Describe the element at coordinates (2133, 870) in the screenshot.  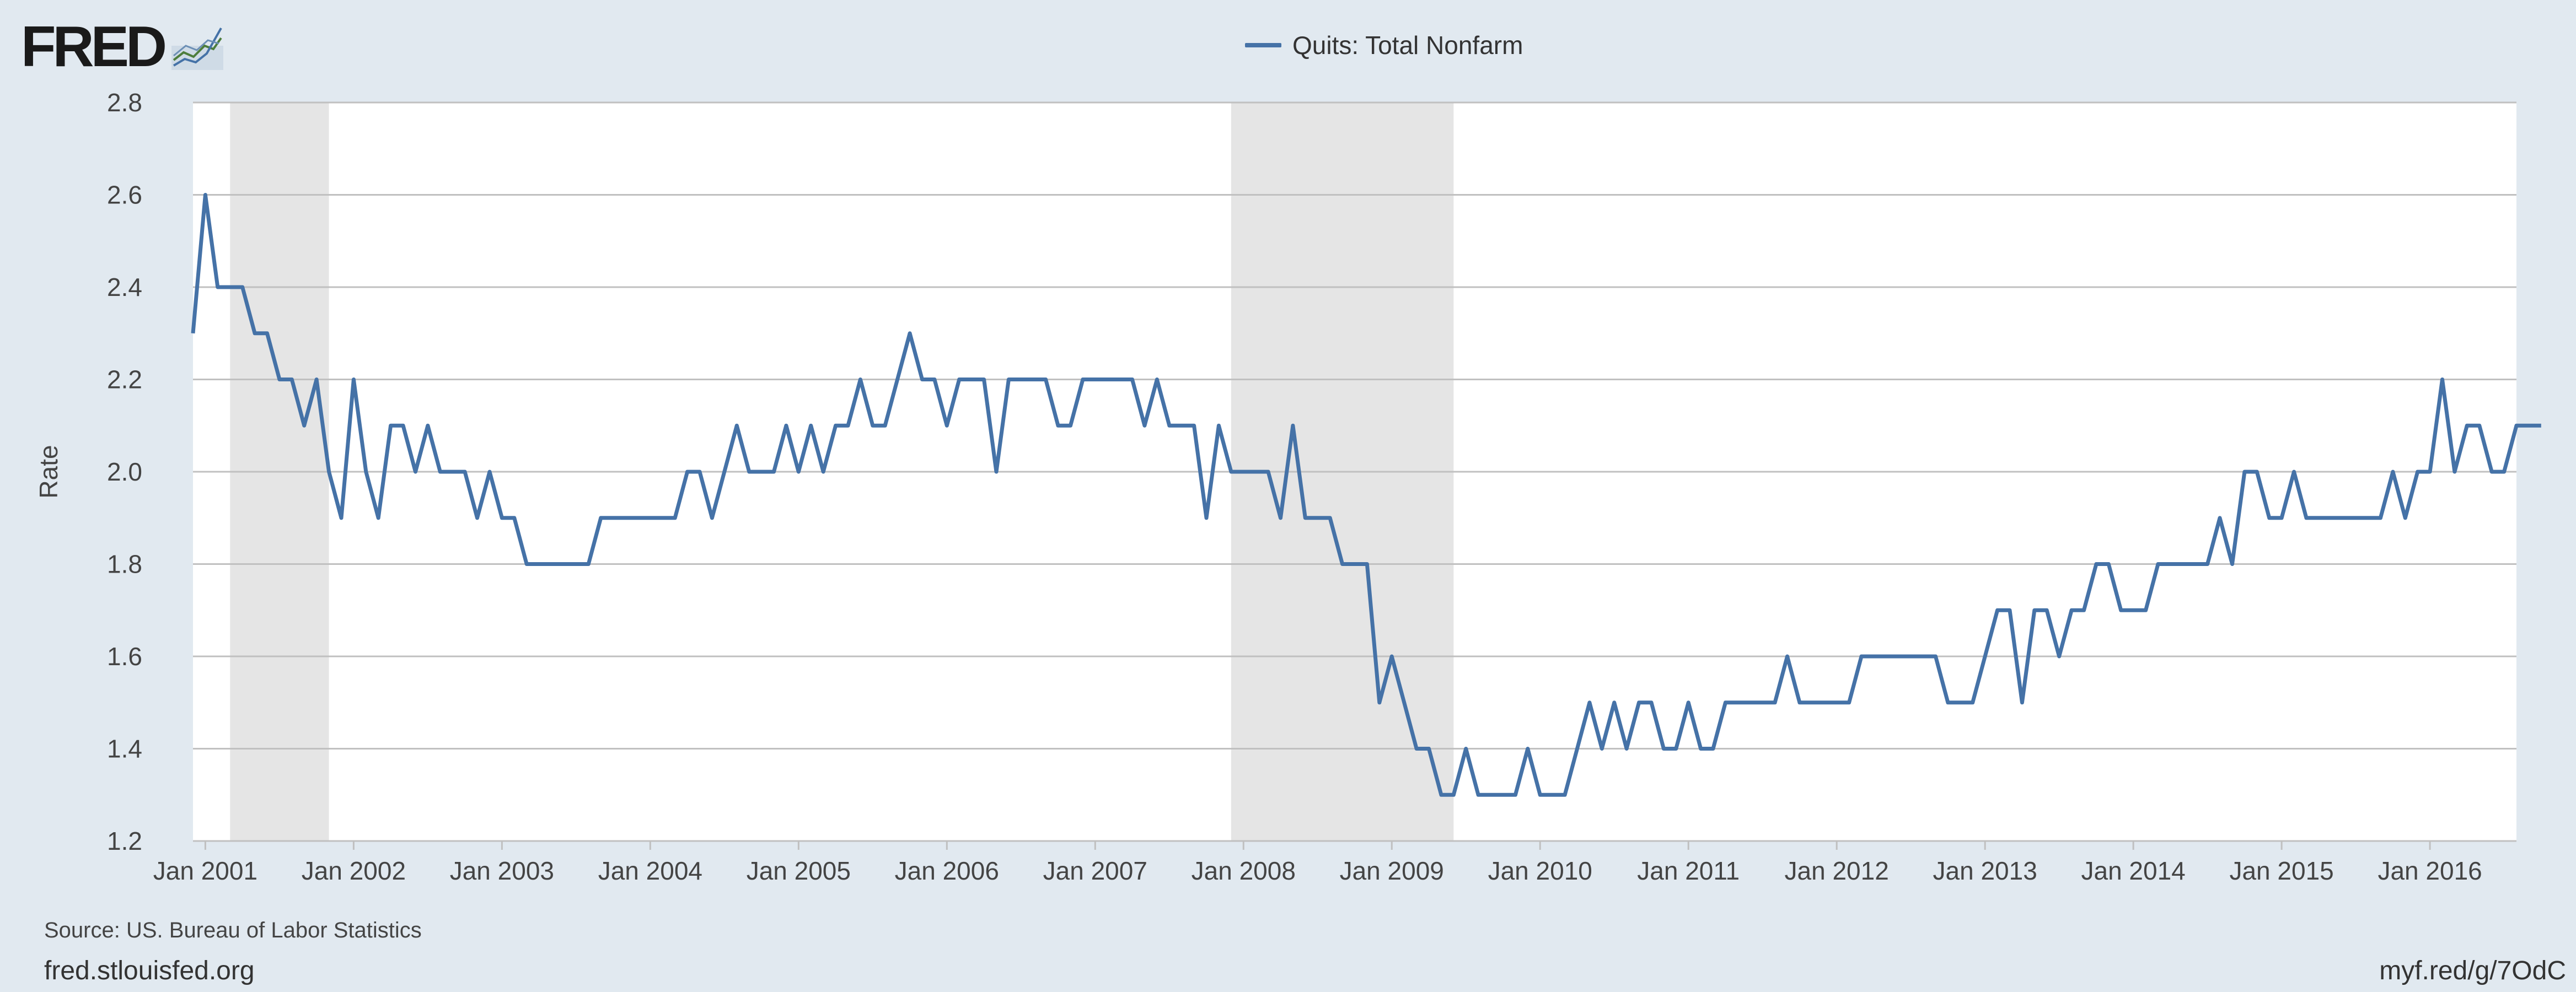
I see `x-tick-label: Jan 2014` at that location.